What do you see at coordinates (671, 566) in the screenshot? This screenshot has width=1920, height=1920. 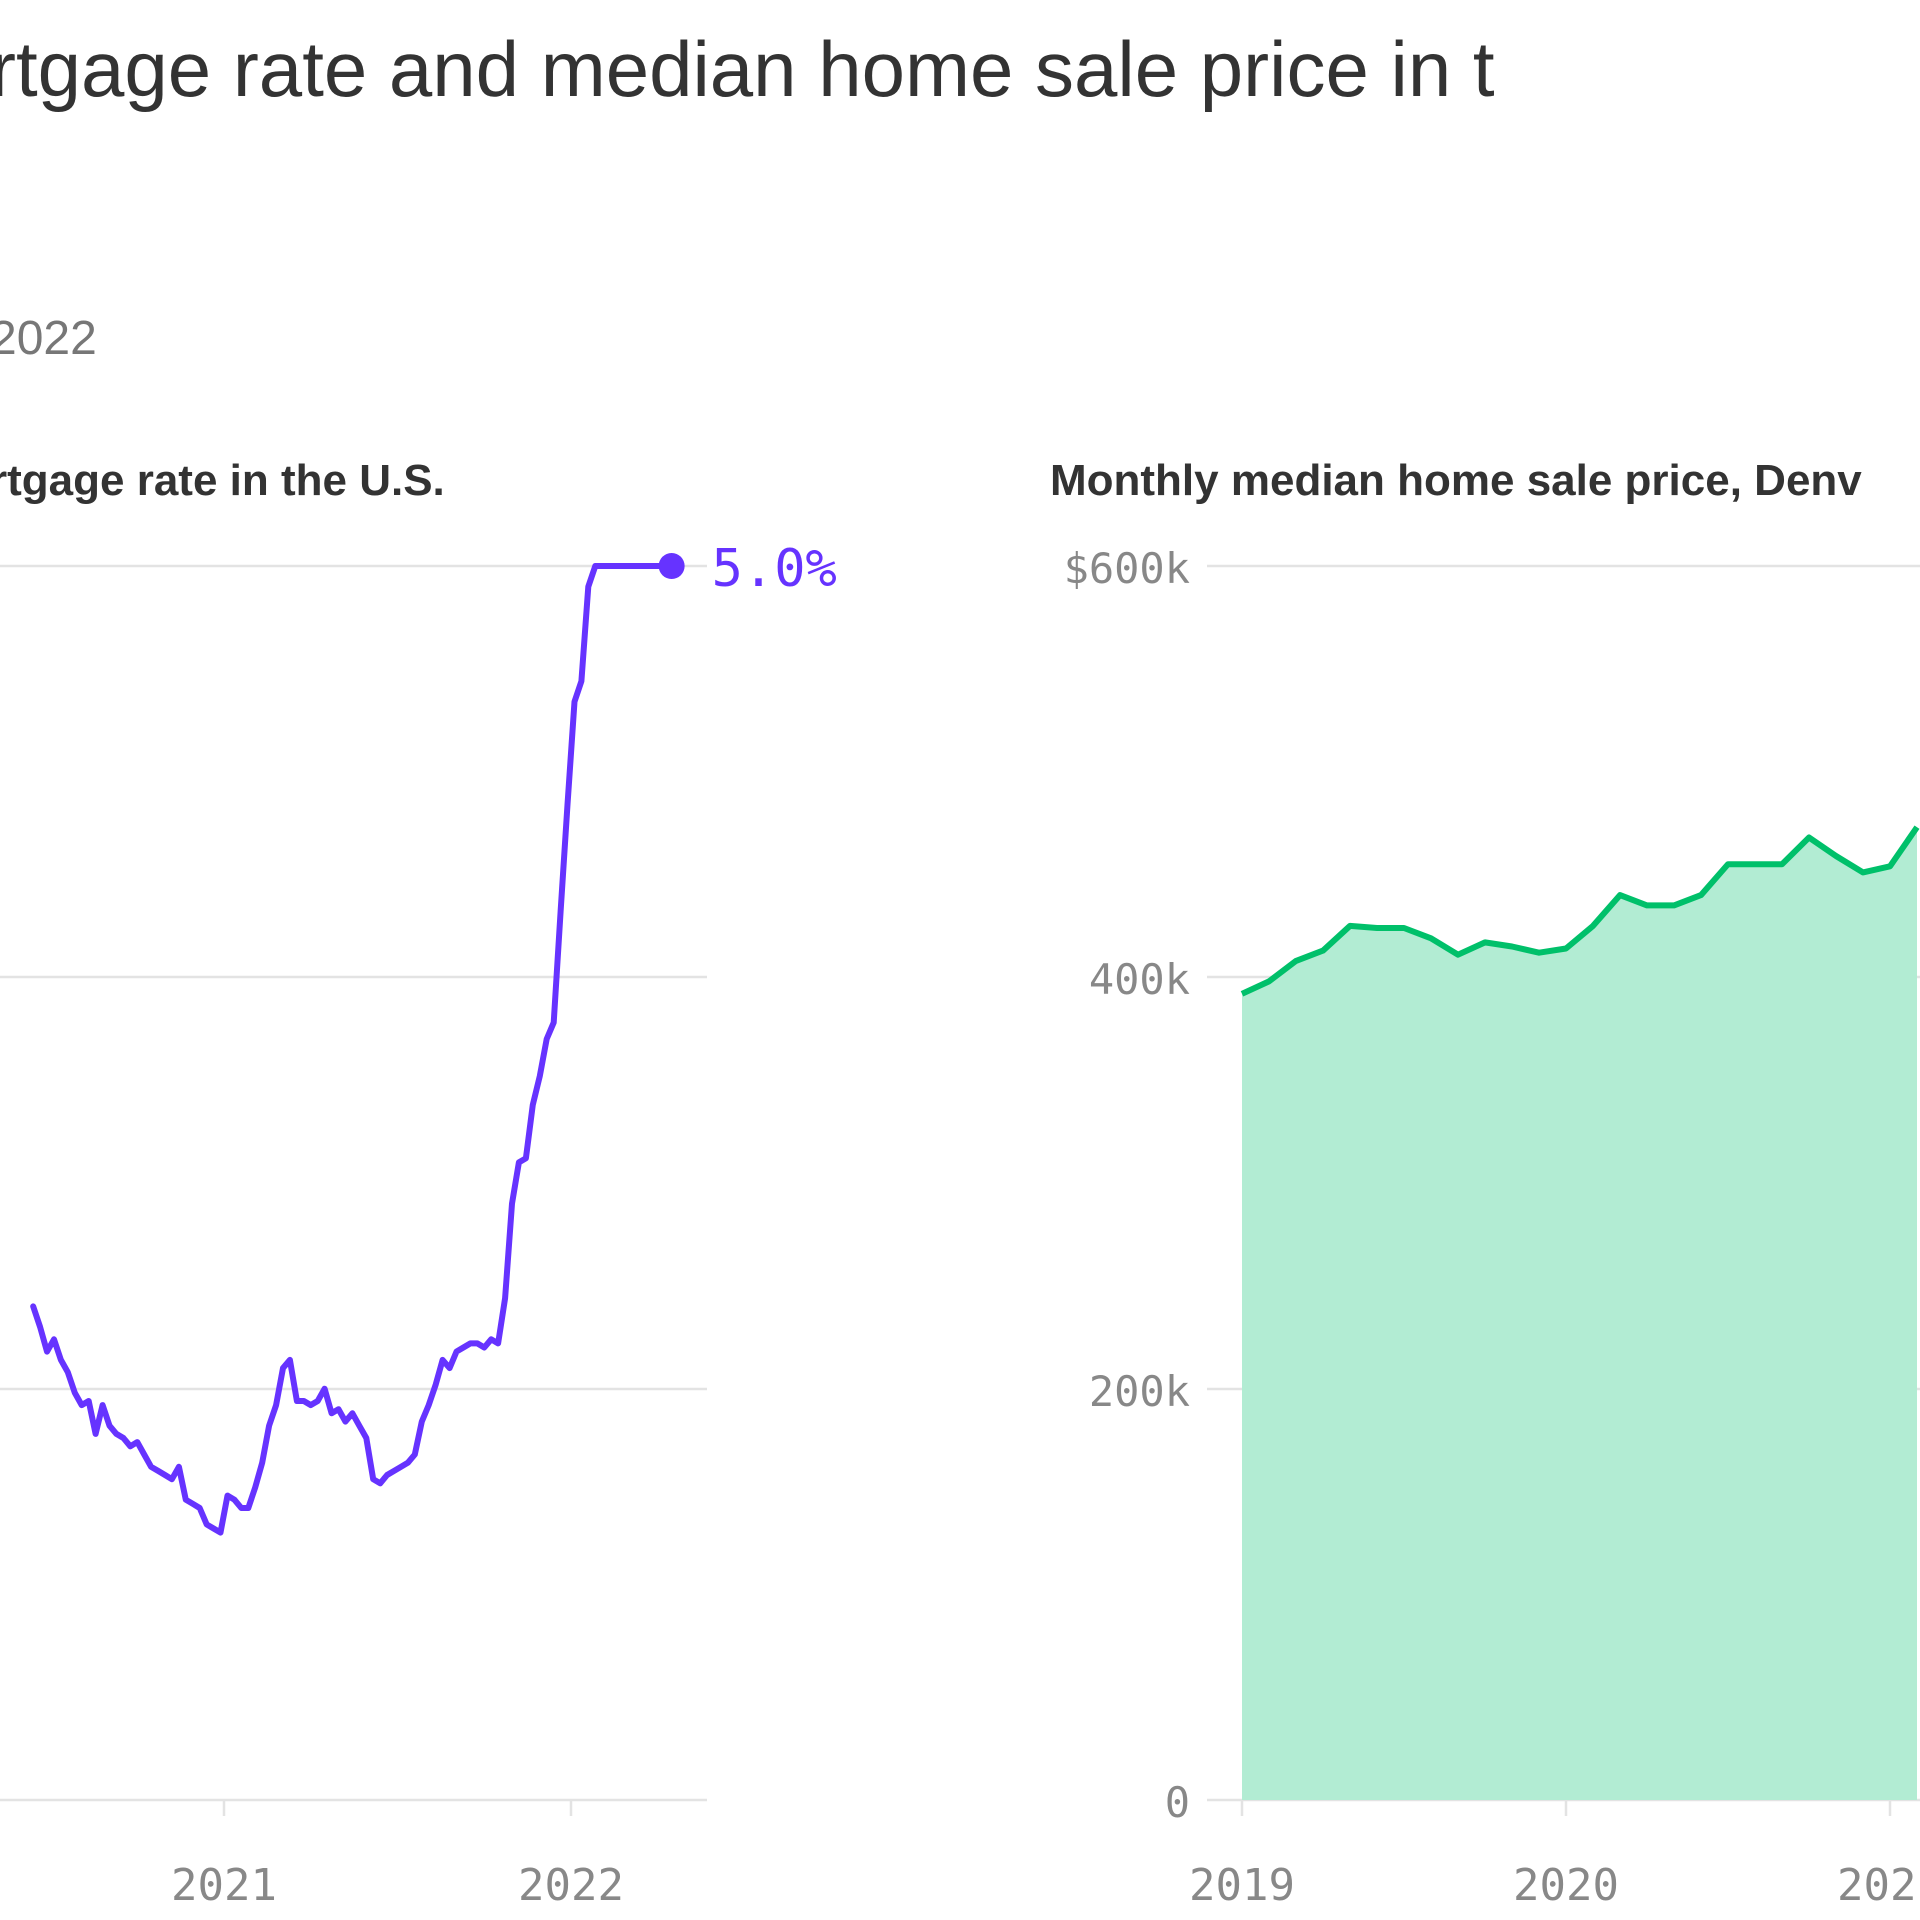 I see `latest-rate-marker` at bounding box center [671, 566].